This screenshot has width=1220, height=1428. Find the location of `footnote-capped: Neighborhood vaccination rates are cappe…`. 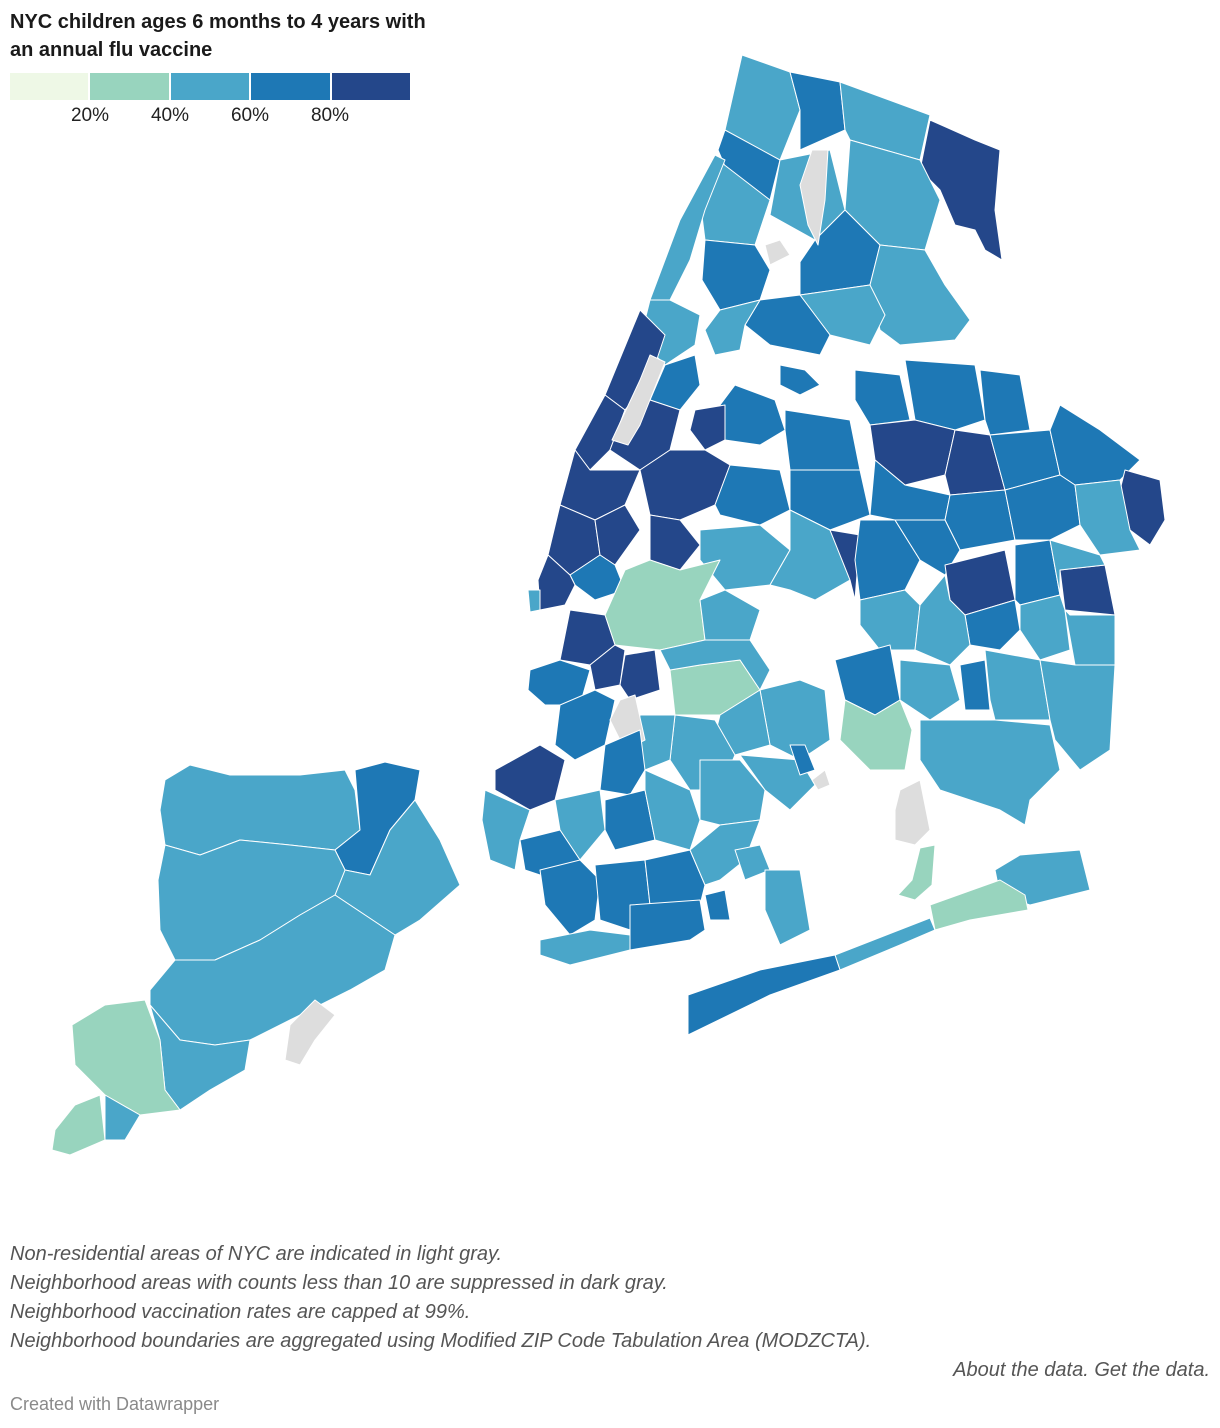

footnote-capped: Neighborhood vaccination rates are cappe… is located at coordinates (240, 1312).